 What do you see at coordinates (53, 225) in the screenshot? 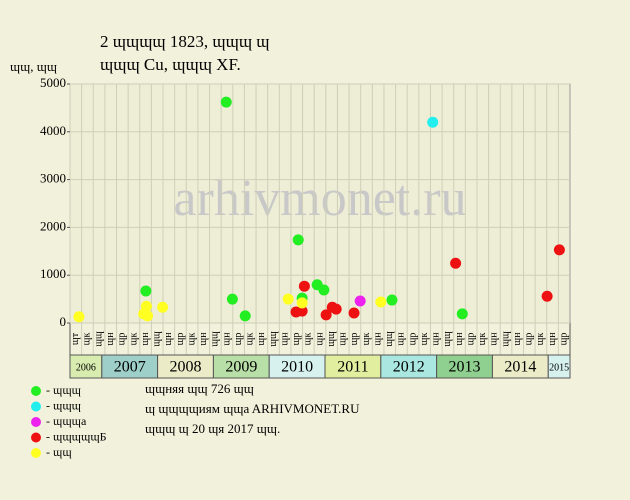
I see `y-tick-label: 2000` at bounding box center [53, 225].